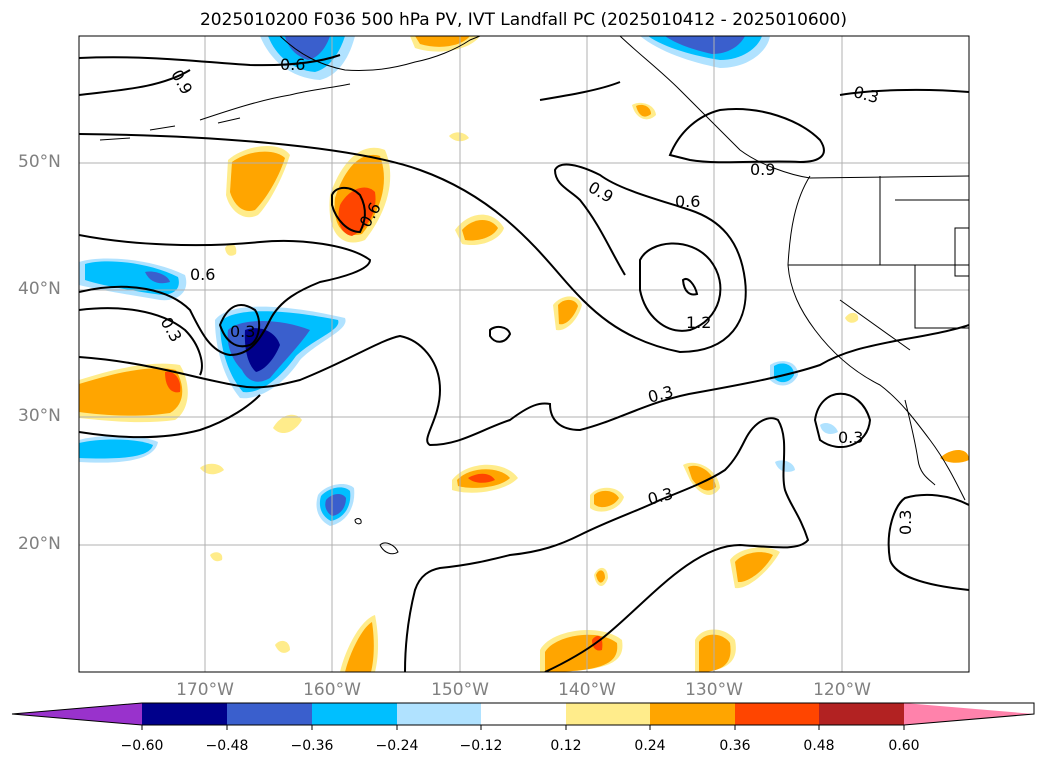 Image resolution: width=1047 pixels, height=765 pixels. What do you see at coordinates (142, 746) in the screenshot?
I see `colorbar-tick-label: −0.60` at bounding box center [142, 746].